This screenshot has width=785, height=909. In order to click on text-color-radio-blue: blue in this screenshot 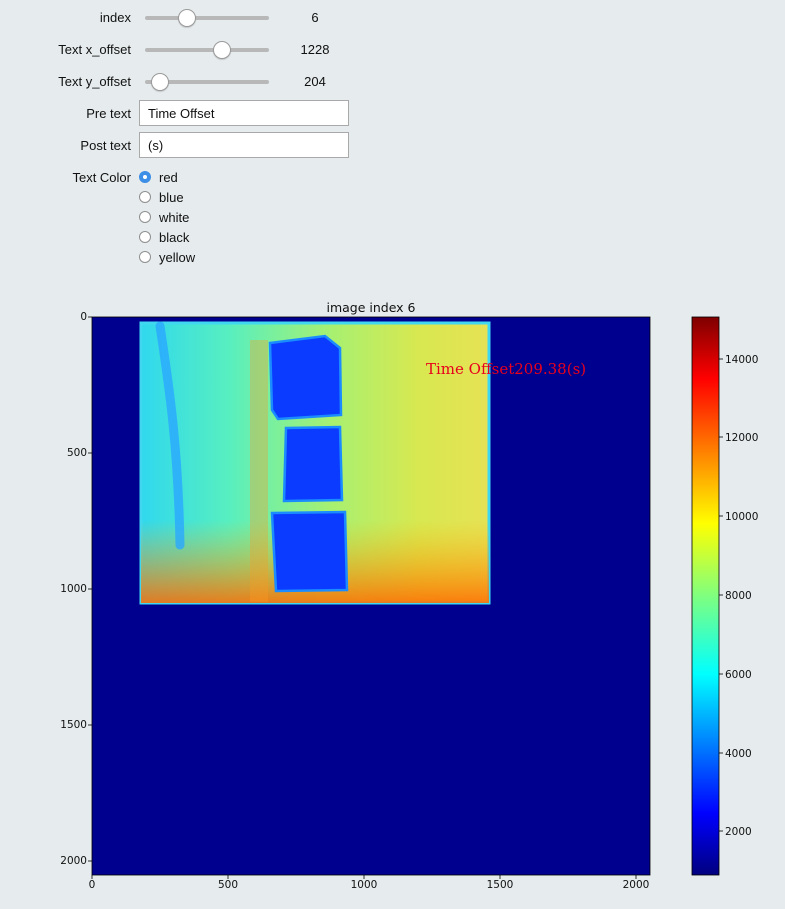, I will do `click(161, 197)`.